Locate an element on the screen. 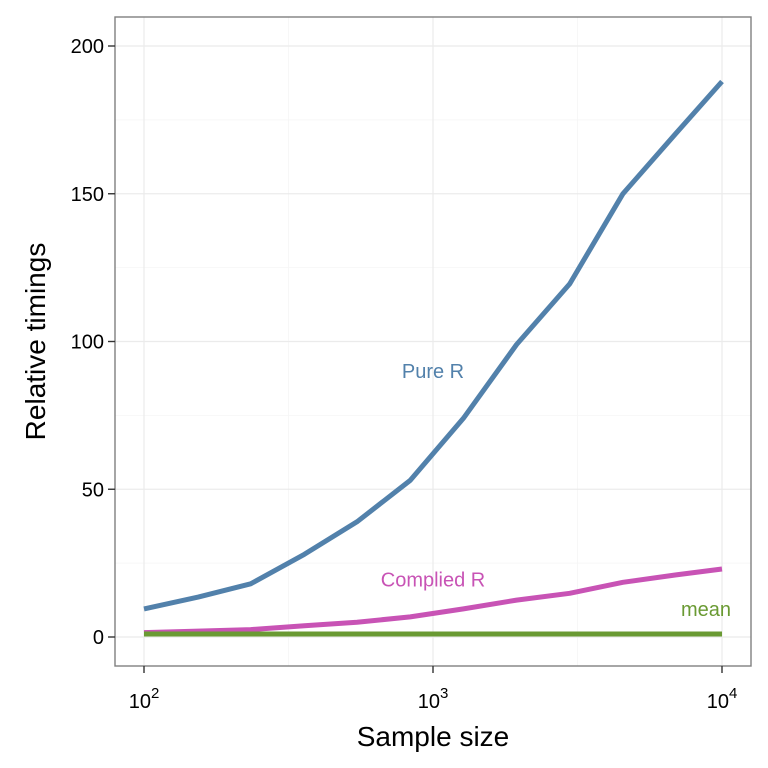 This screenshot has width=768, height=768. y-tick-label: 100 is located at coordinates (87, 343).